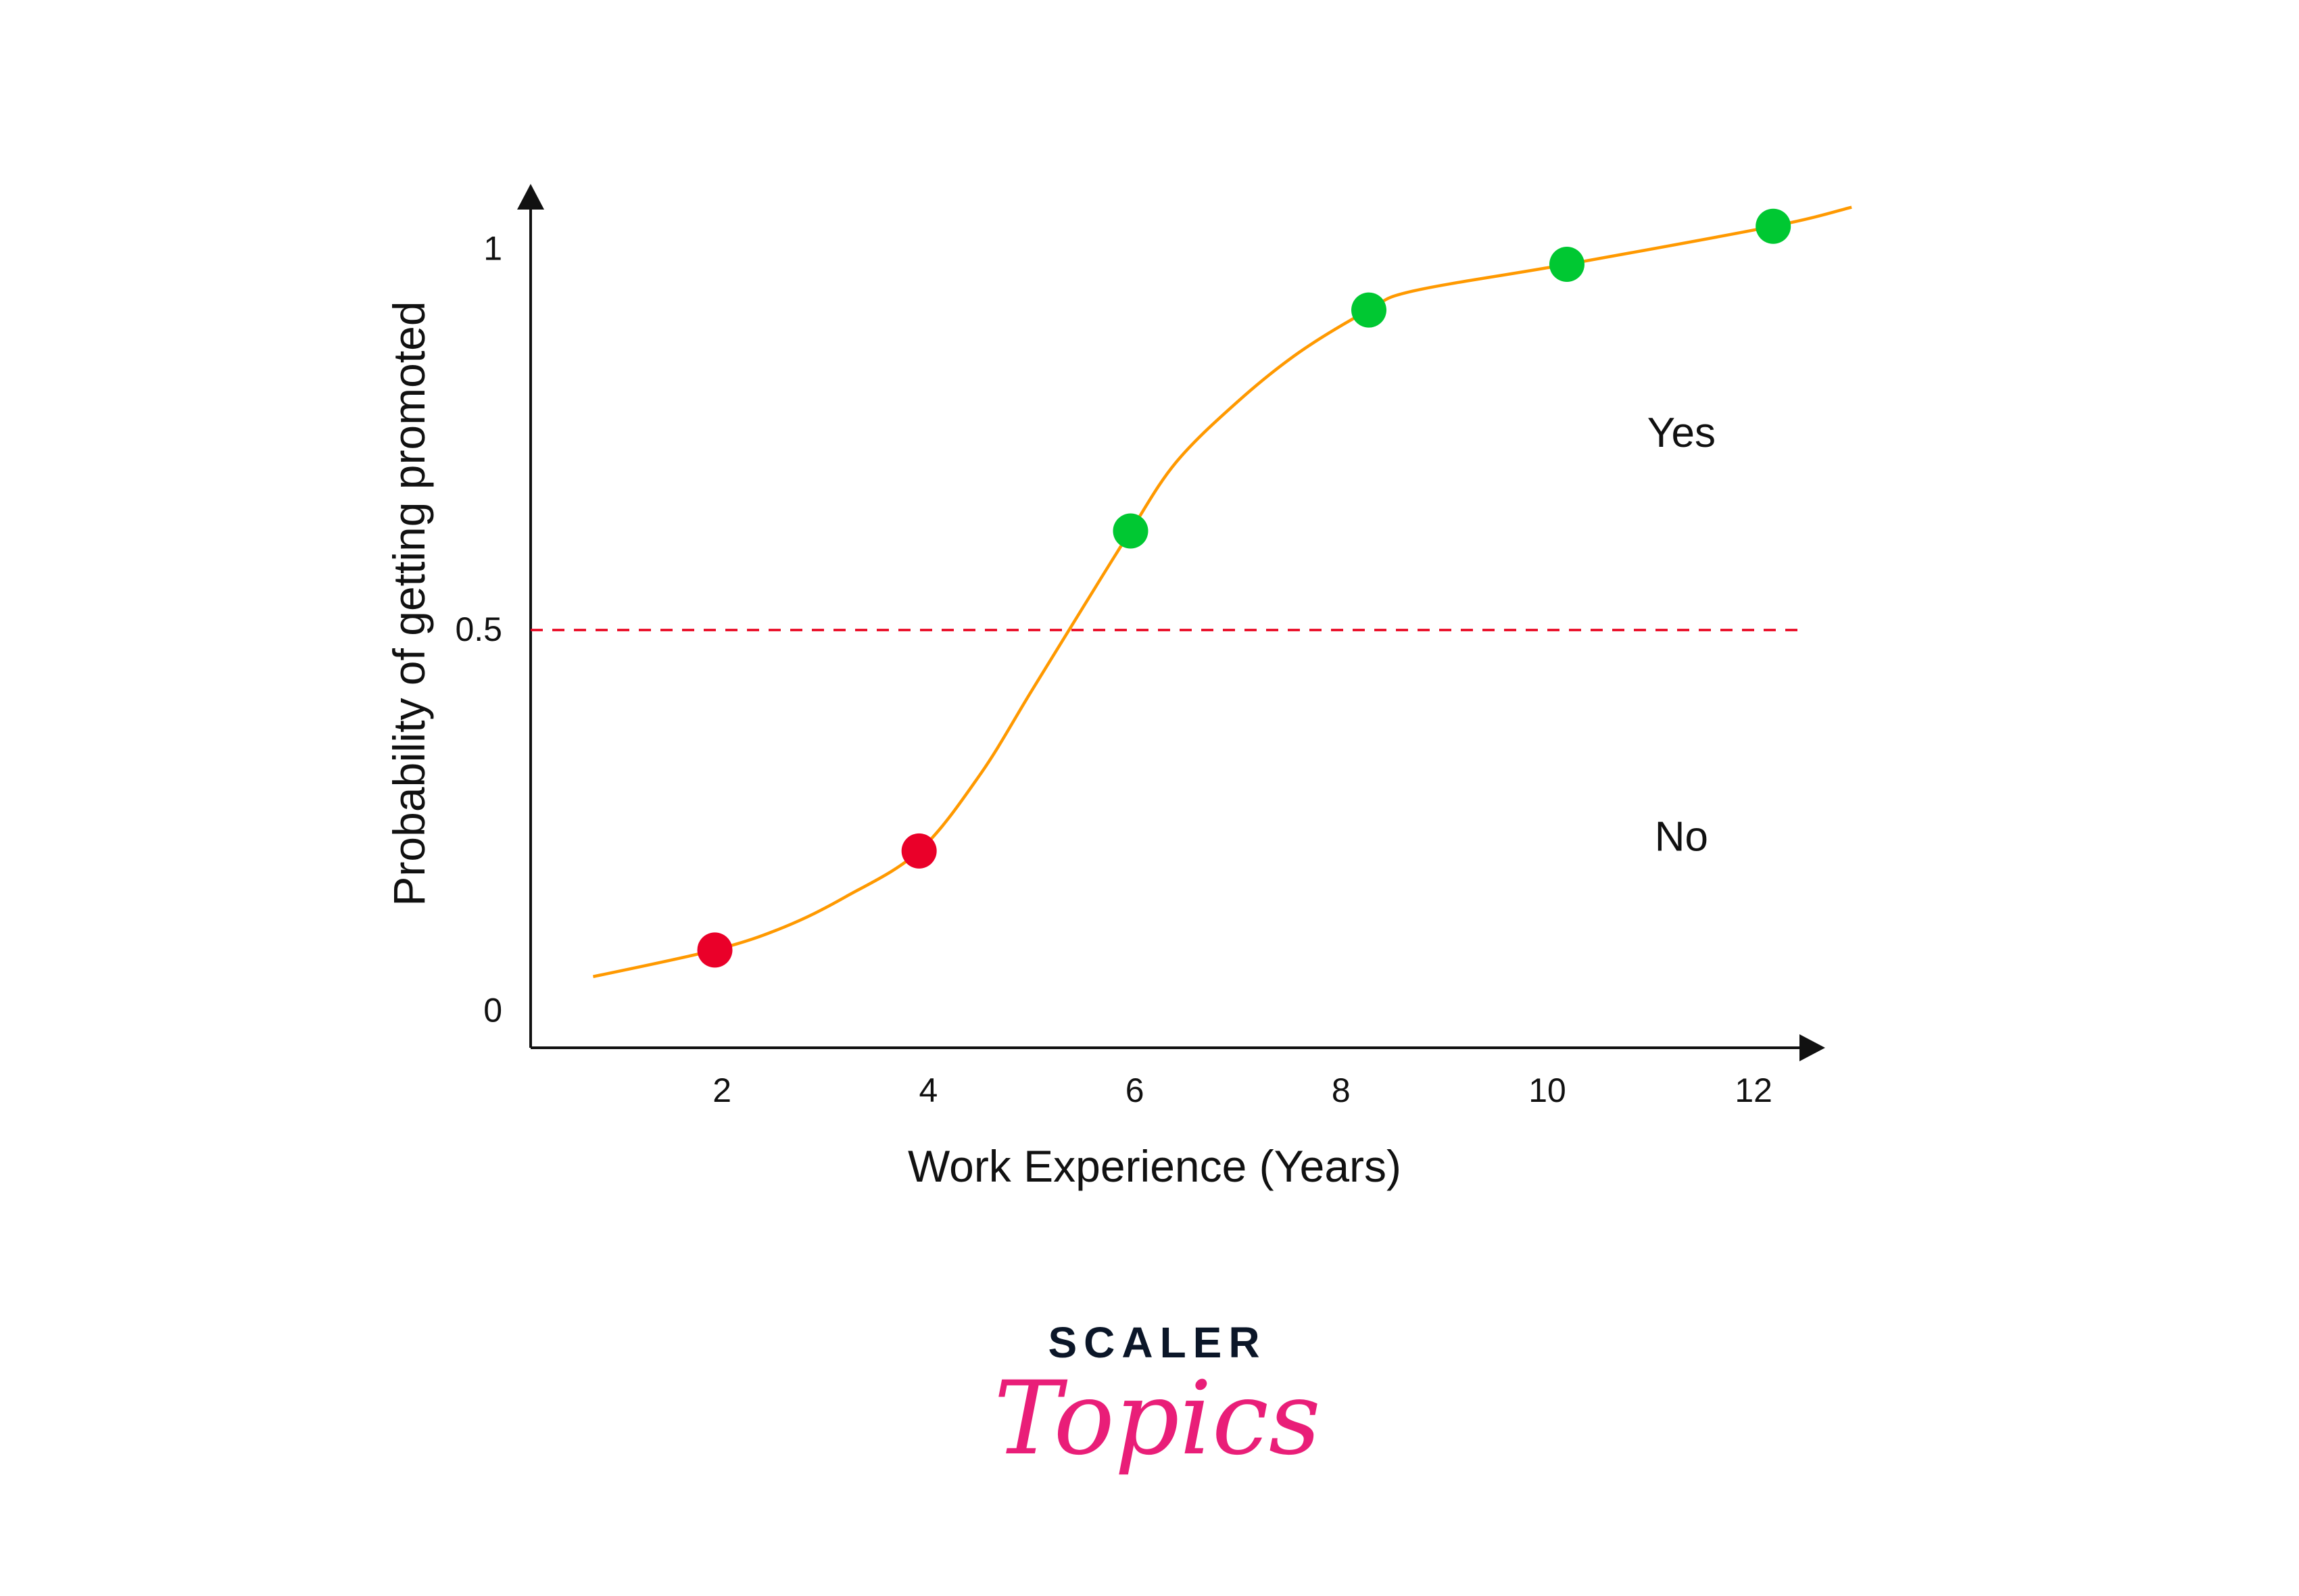  Describe the element at coordinates (492, 1011) in the screenshot. I see `y-tick-label: 0` at that location.